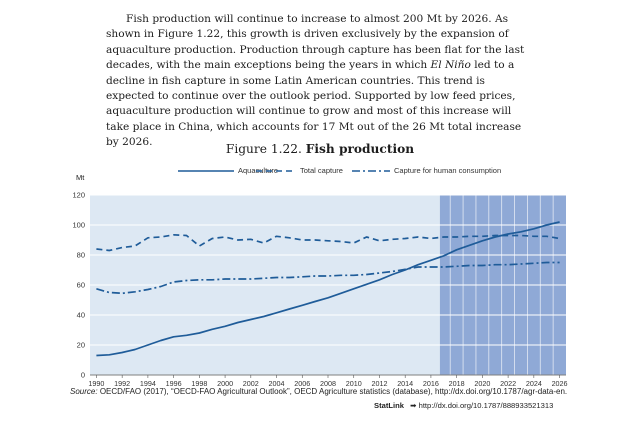 The height and width of the screenshot is (429, 640). I want to click on x-tick-label: 1994, so click(148, 382).